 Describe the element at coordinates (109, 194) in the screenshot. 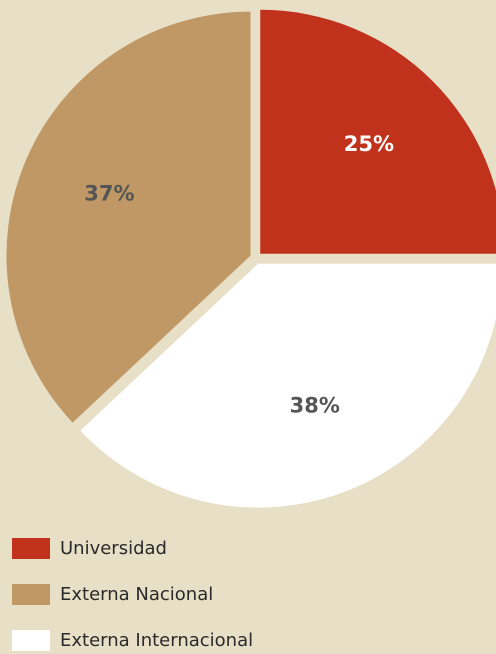

I see `slice-label: 37%` at that location.